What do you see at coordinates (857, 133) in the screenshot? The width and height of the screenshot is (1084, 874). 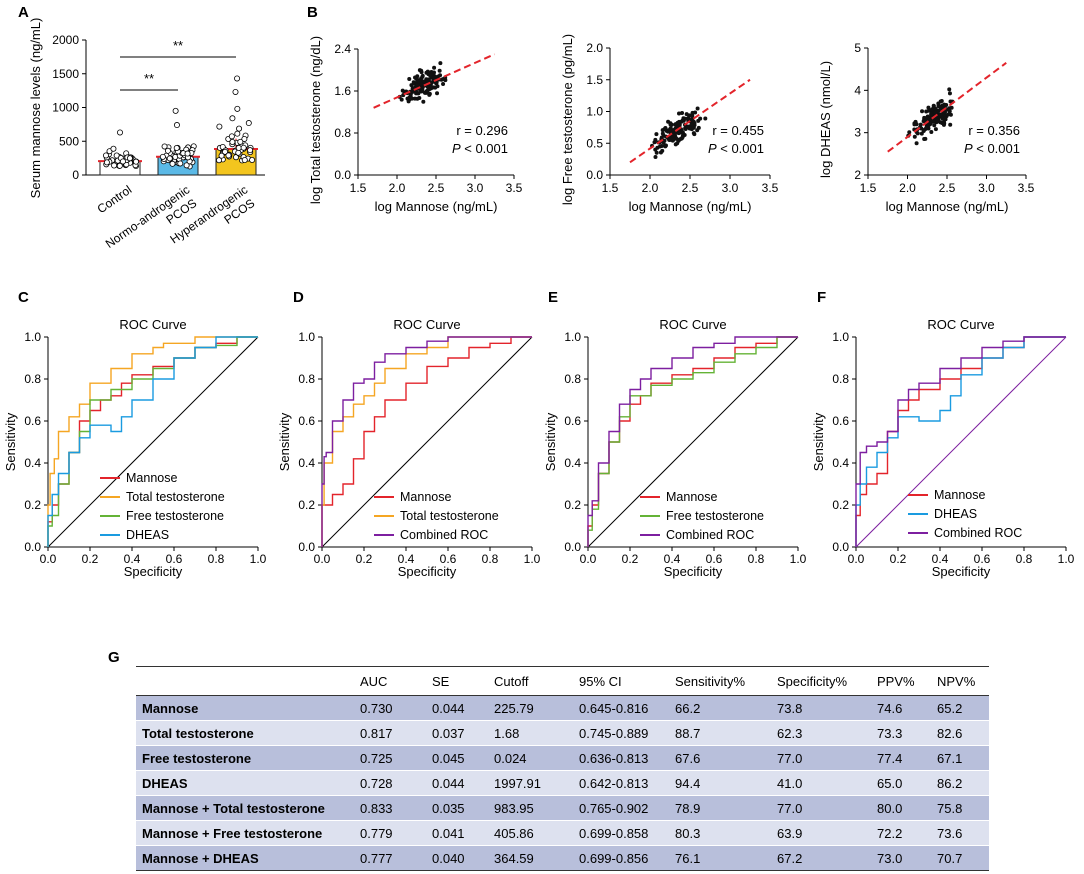 I see `b3-ytick-label: 3` at bounding box center [857, 133].